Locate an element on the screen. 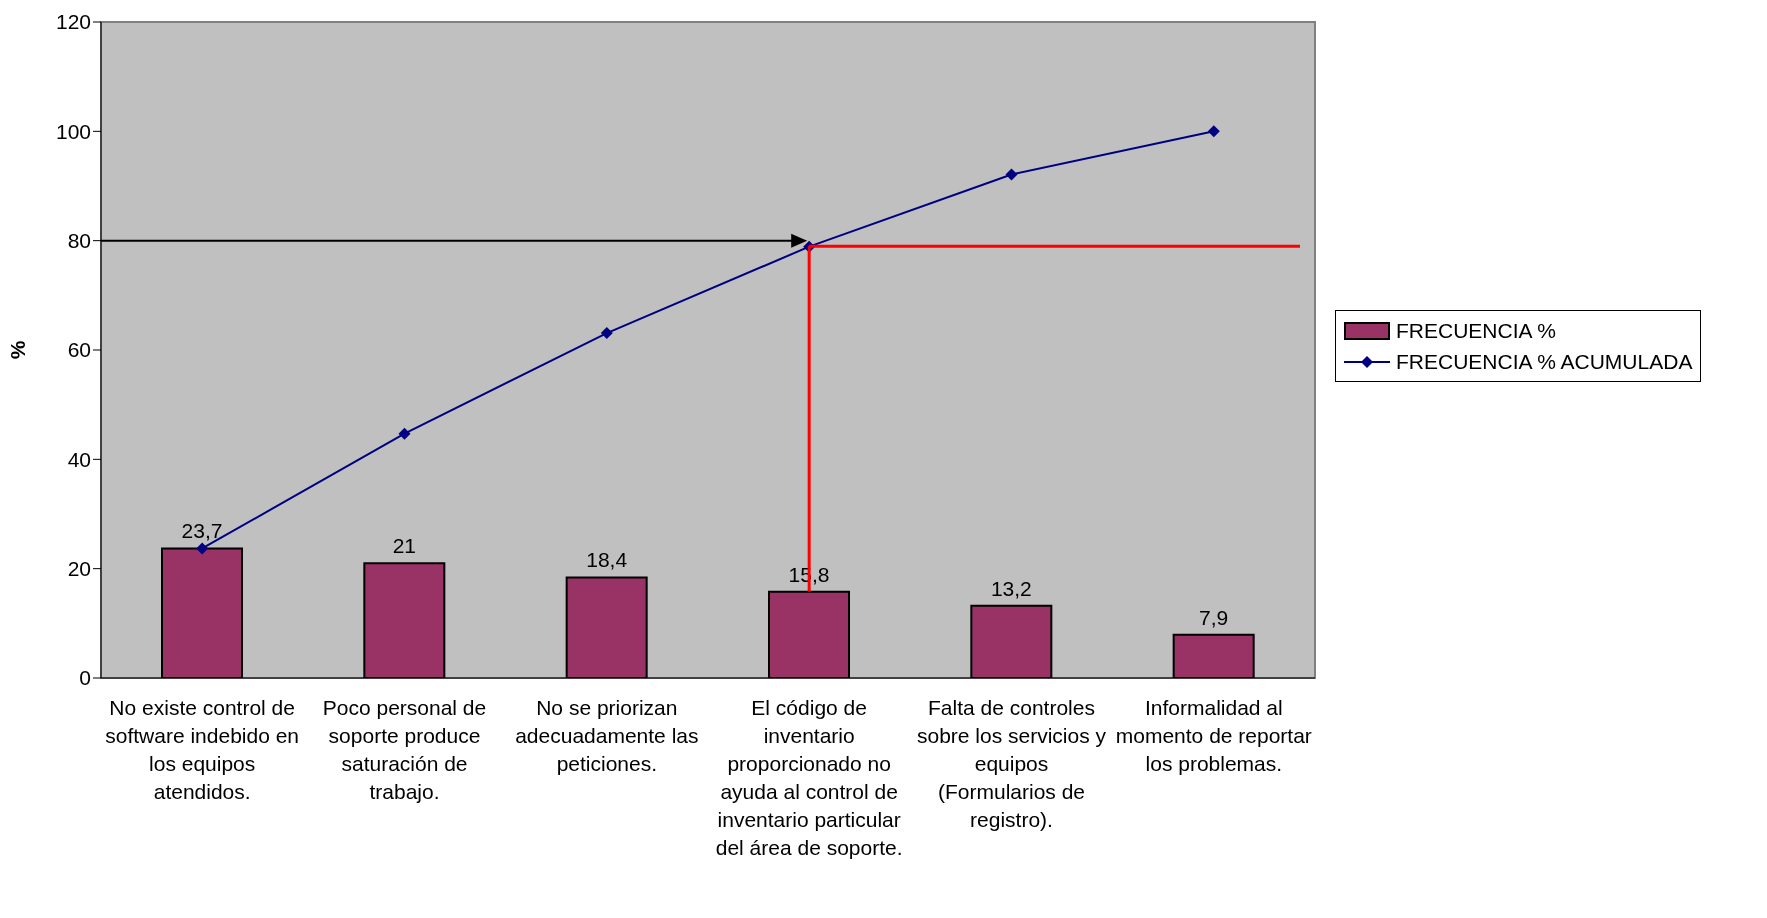  legend-label: FRECUENCIA % ACUMULADA is located at coordinates (1544, 362).